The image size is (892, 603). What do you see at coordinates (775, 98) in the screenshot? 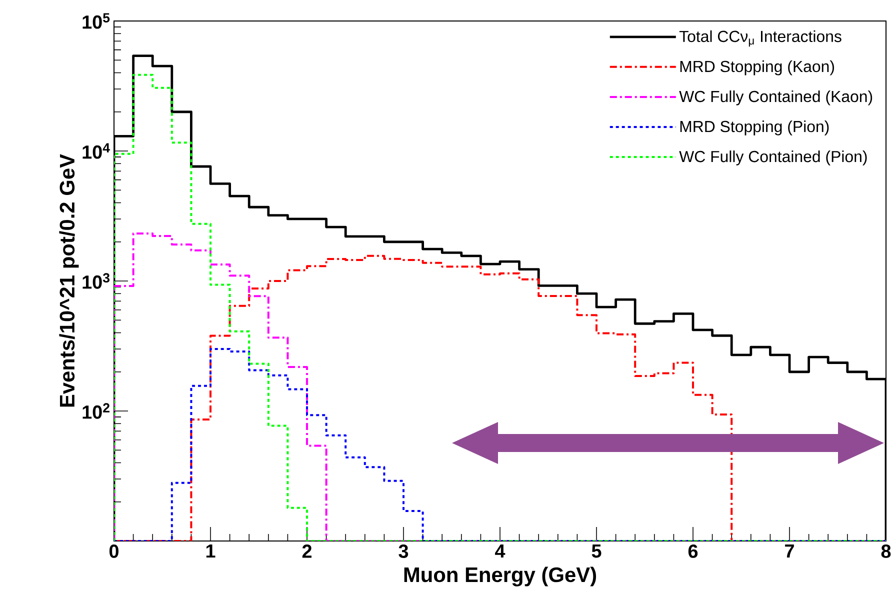
I see `legend-label: WC Fully Contained (Kaon)` at bounding box center [775, 98].